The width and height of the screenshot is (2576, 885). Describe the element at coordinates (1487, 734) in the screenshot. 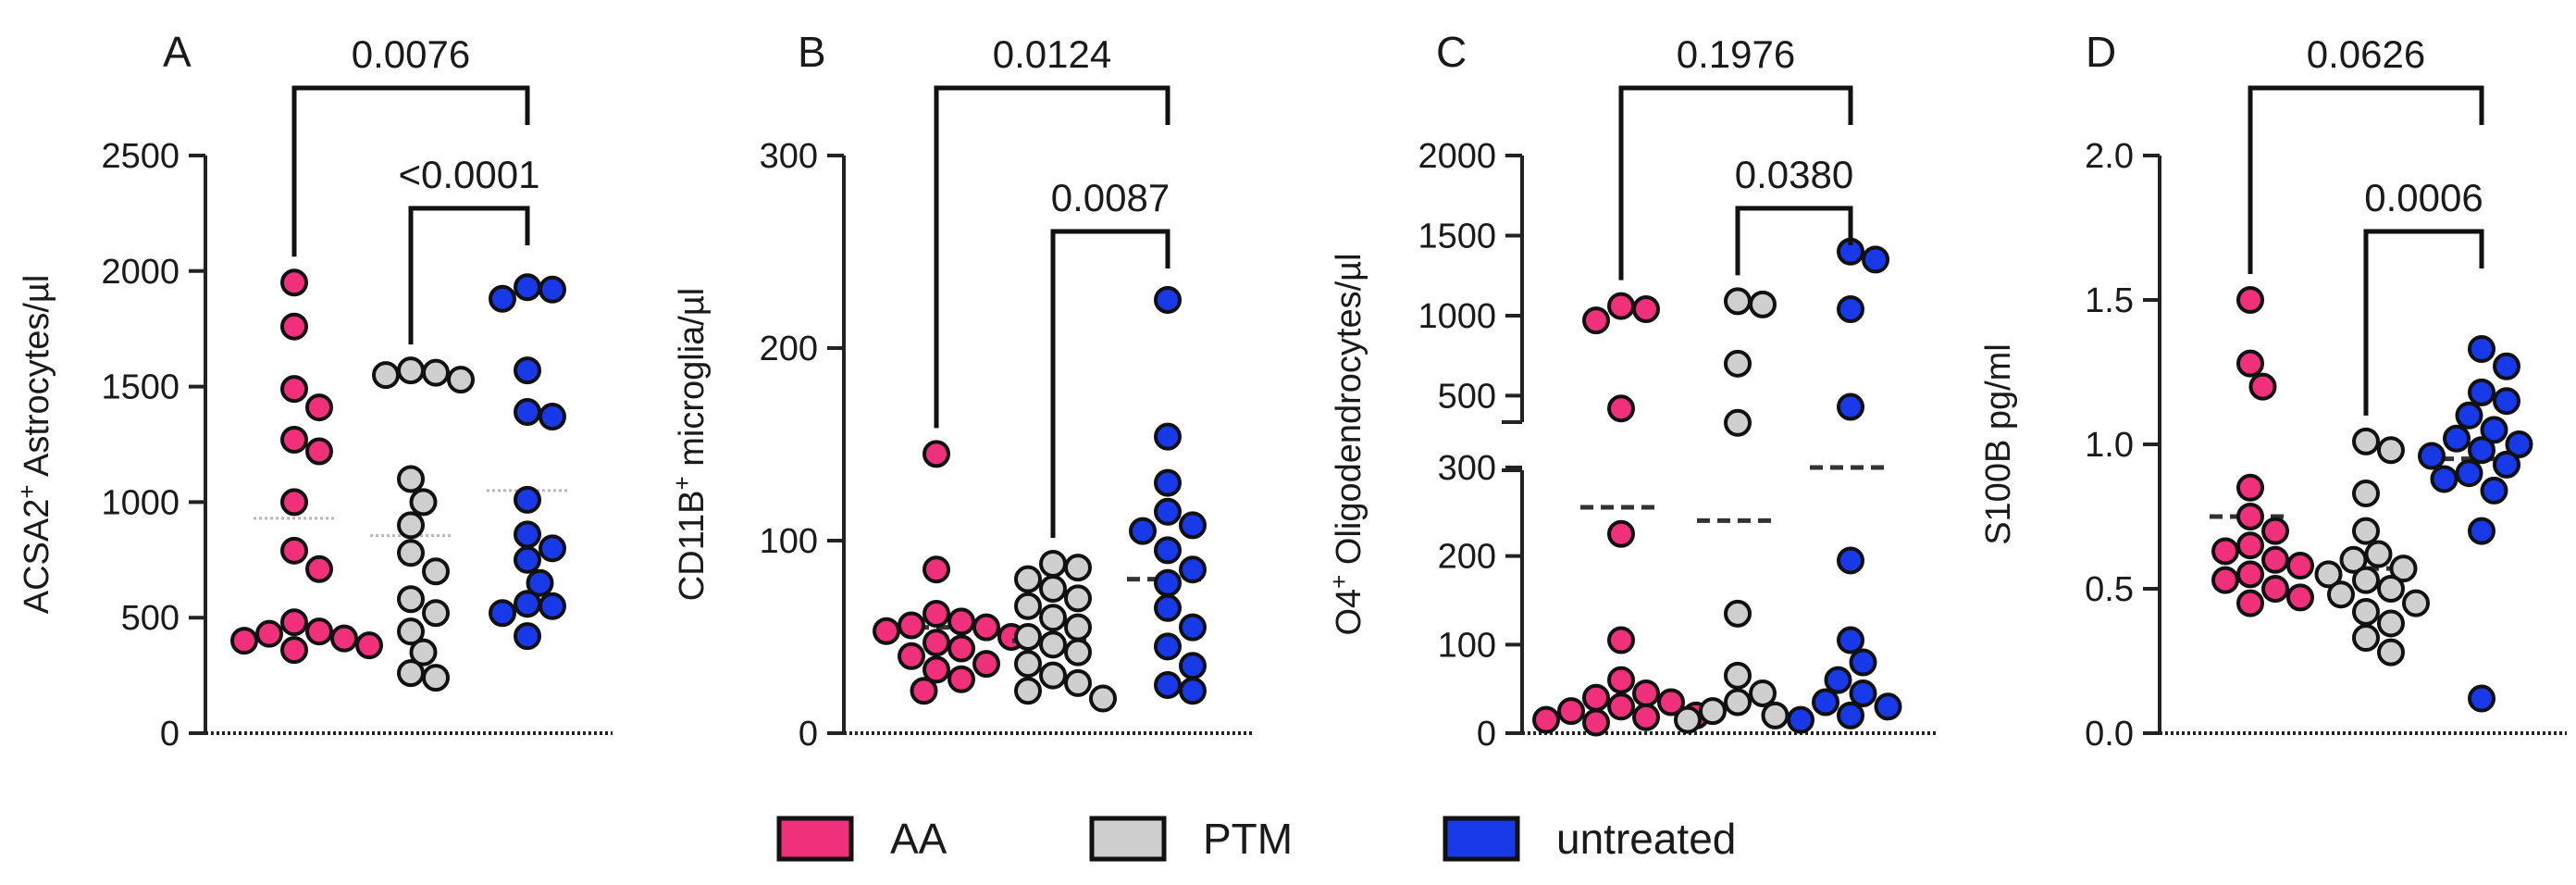

I see `y-tick-label: 0` at that location.